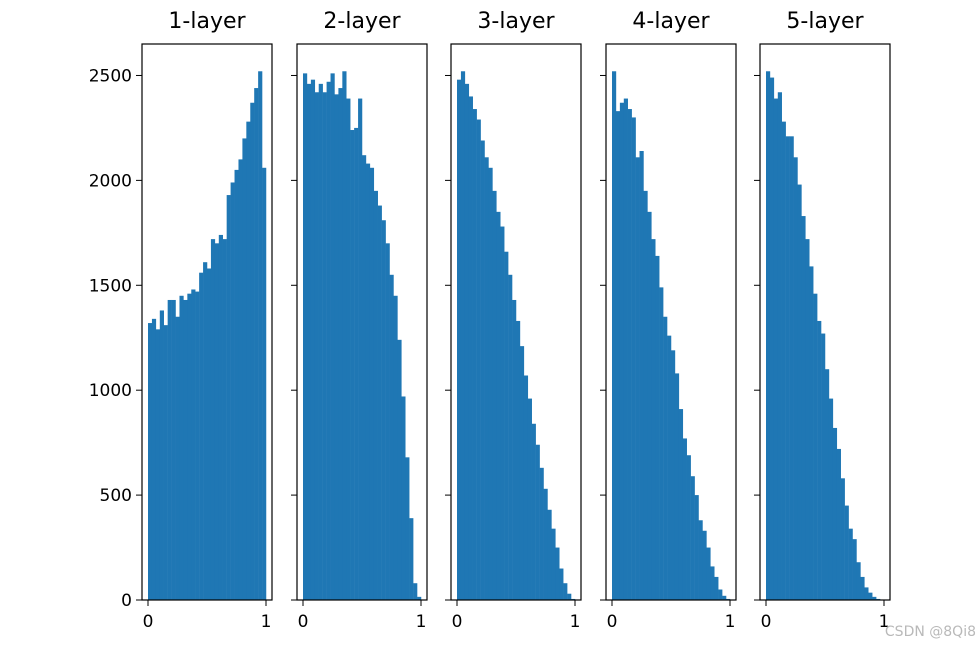 The width and height of the screenshot is (980, 650). I want to click on subplot-title: 5-layer, so click(825, 21).